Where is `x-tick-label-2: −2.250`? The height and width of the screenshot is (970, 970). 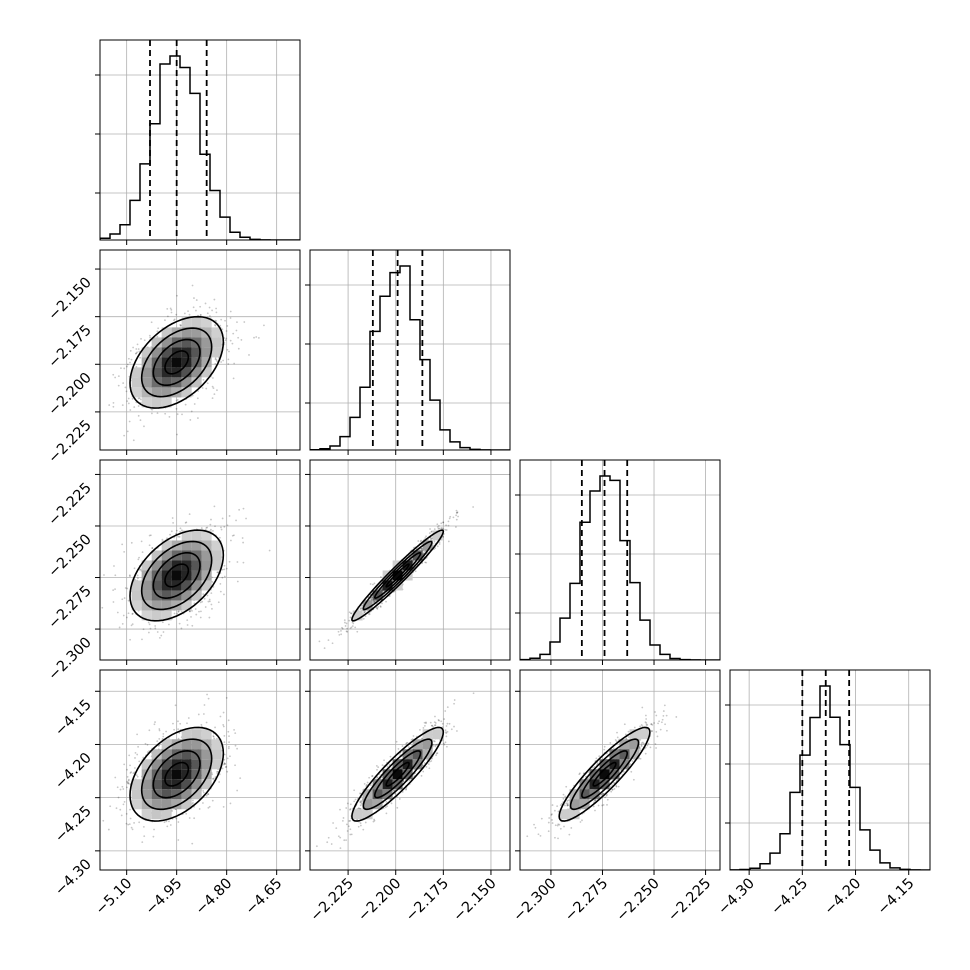 x-tick-label-2: −2.250 is located at coordinates (638, 900).